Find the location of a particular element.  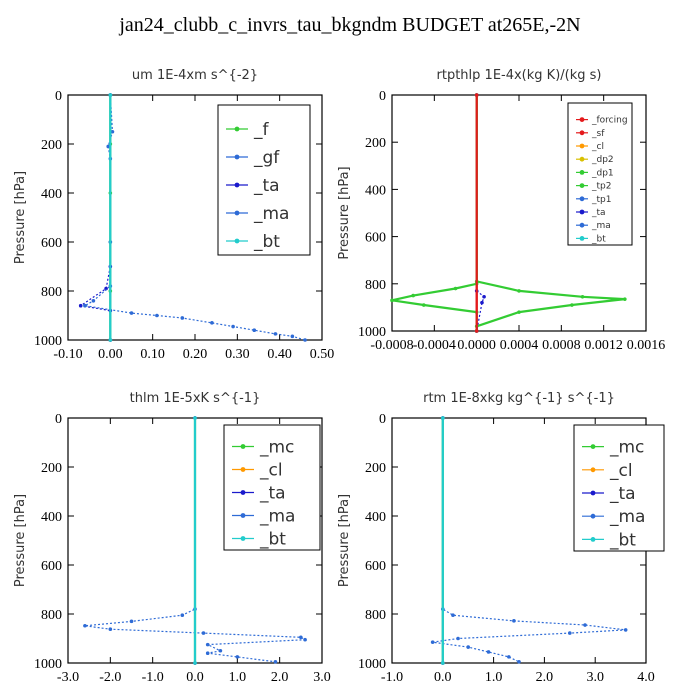

x-tick-label: -0.0004 is located at coordinates (434, 345).